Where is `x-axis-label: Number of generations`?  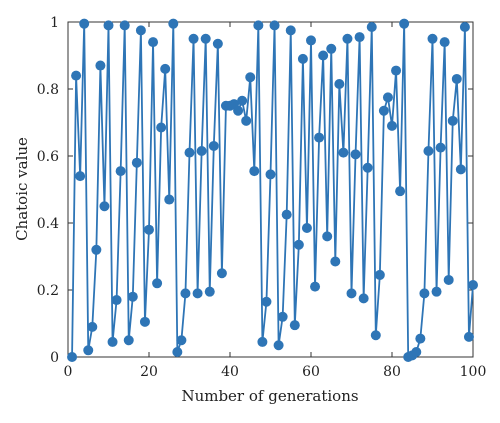 x-axis-label: Number of generations is located at coordinates (269, 396).